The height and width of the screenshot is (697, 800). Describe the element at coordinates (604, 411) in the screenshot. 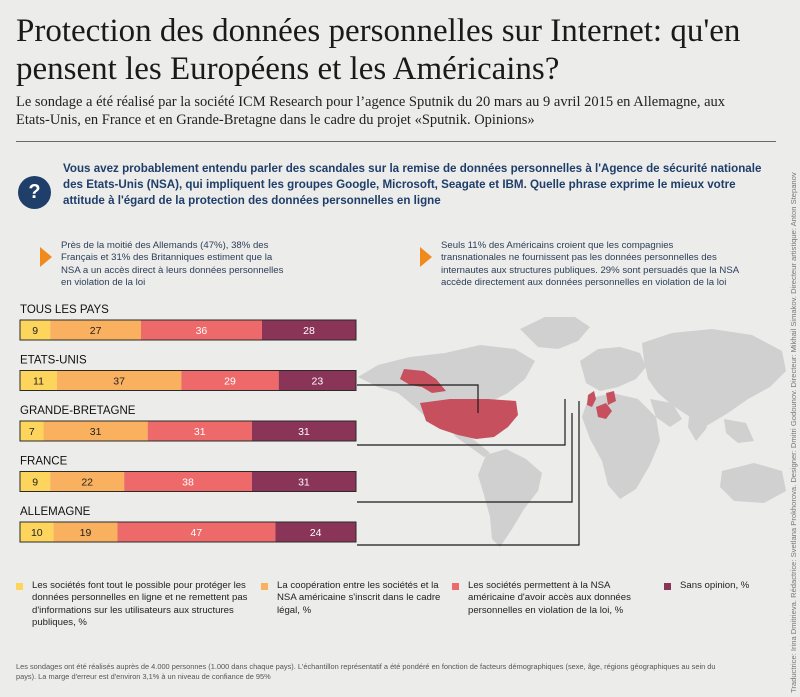

I see `map-france` at that location.